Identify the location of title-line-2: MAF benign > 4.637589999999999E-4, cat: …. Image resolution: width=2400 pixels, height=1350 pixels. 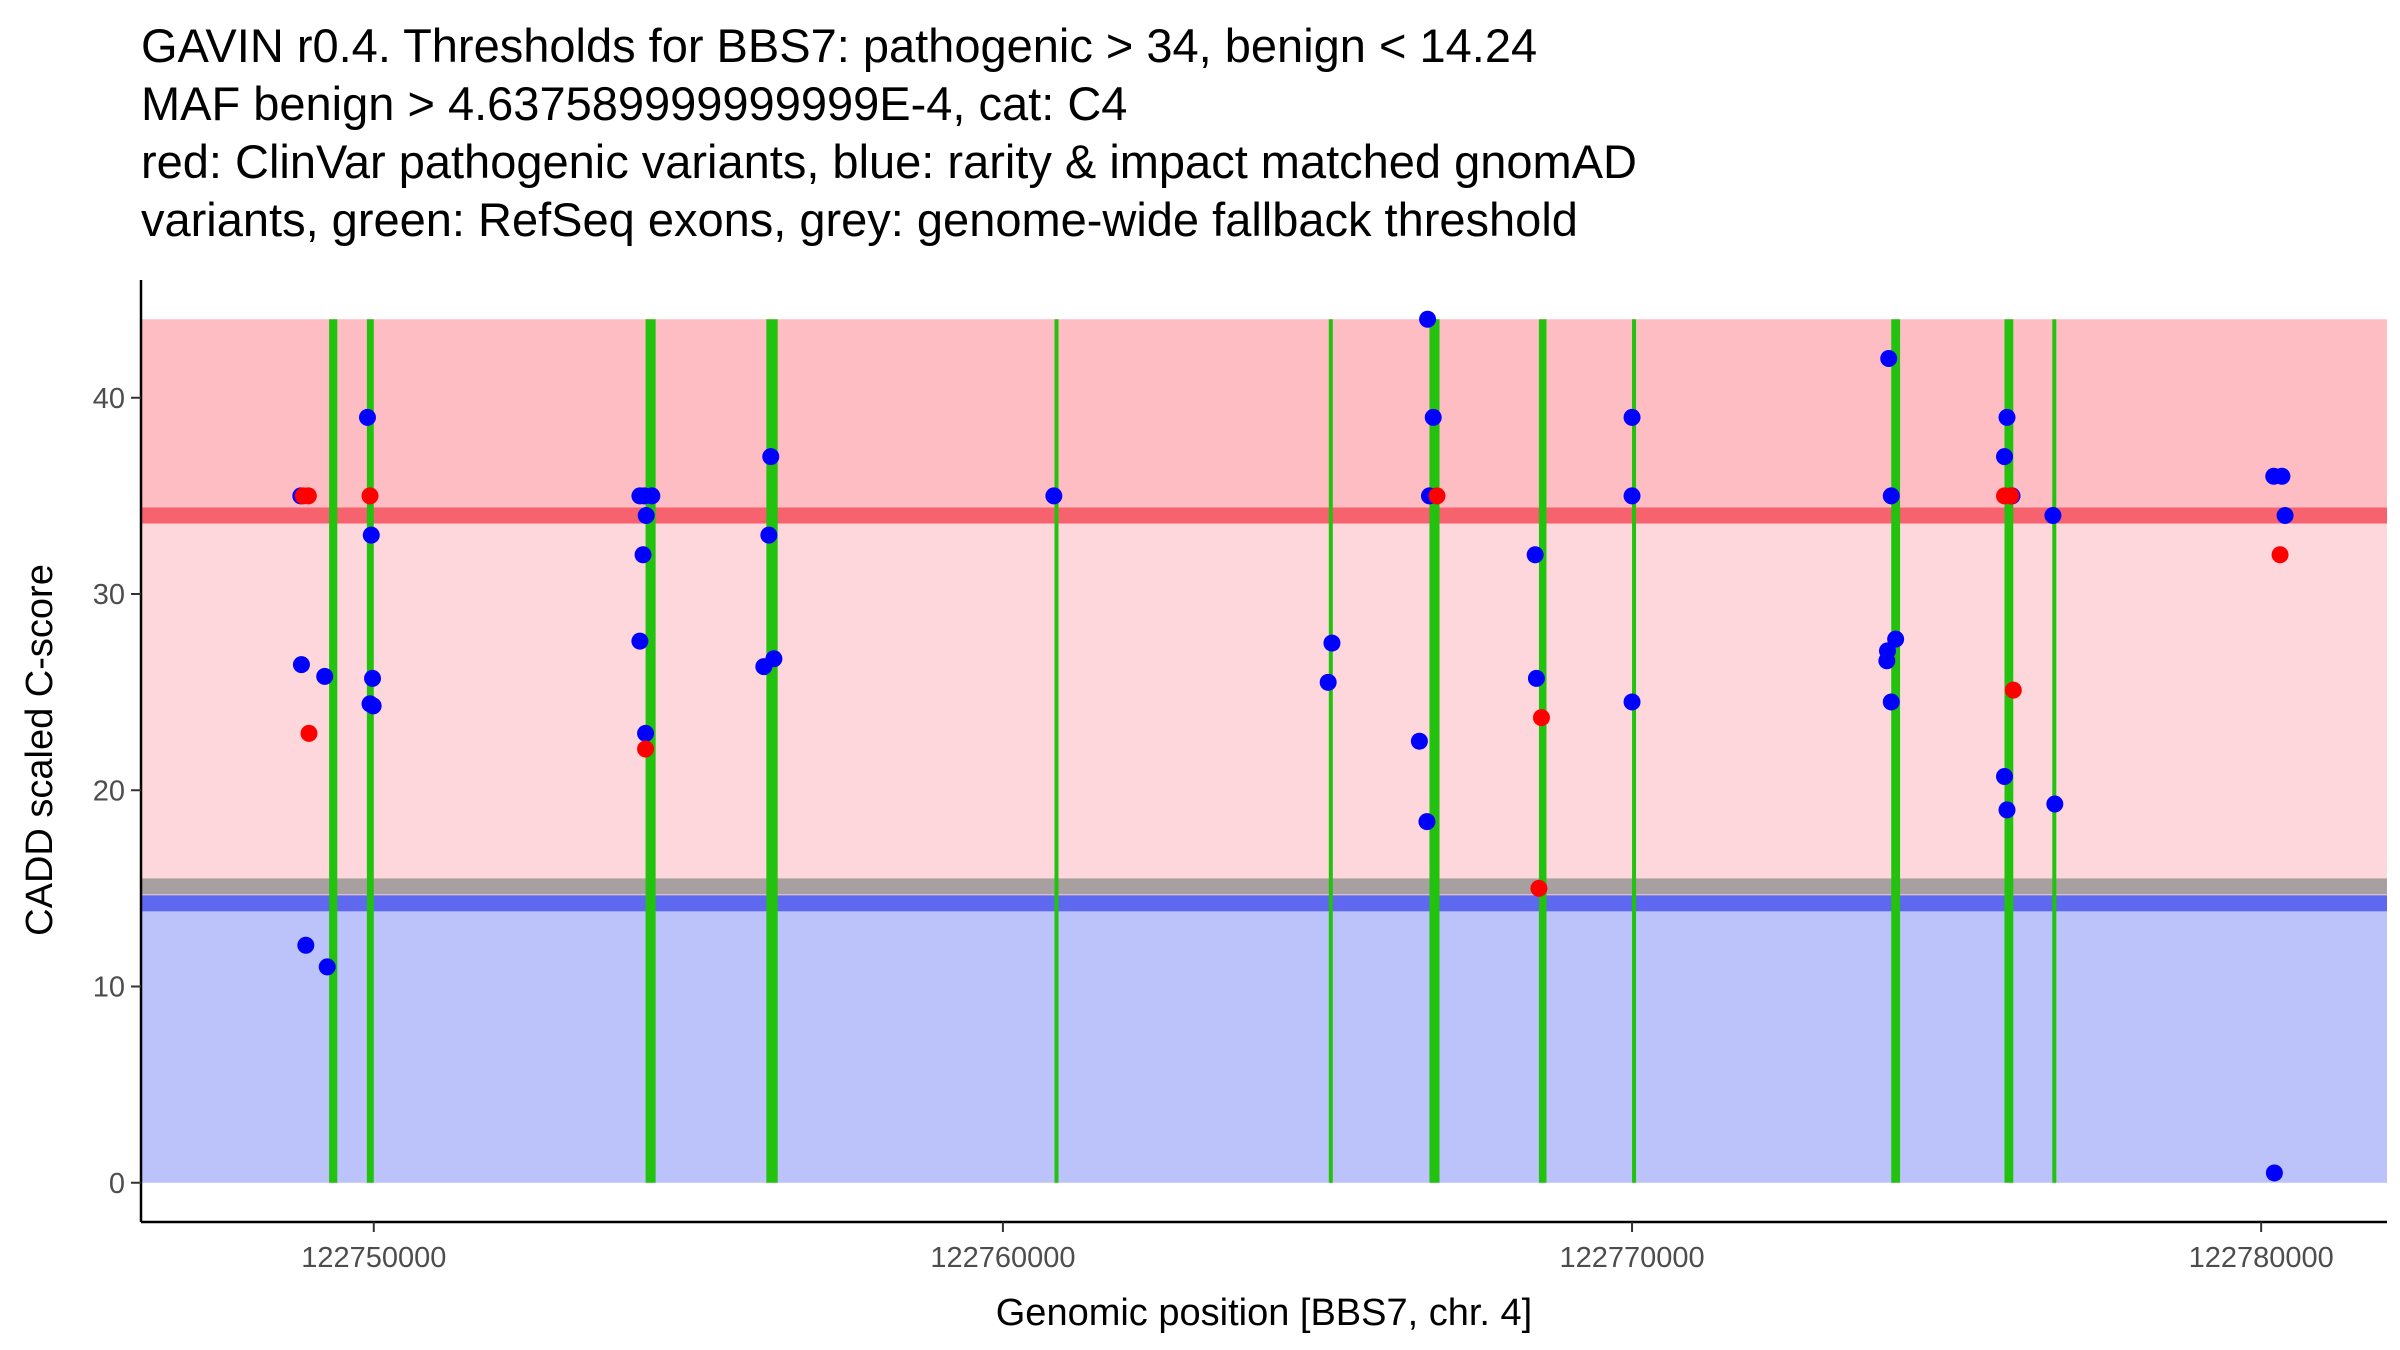
(634, 103).